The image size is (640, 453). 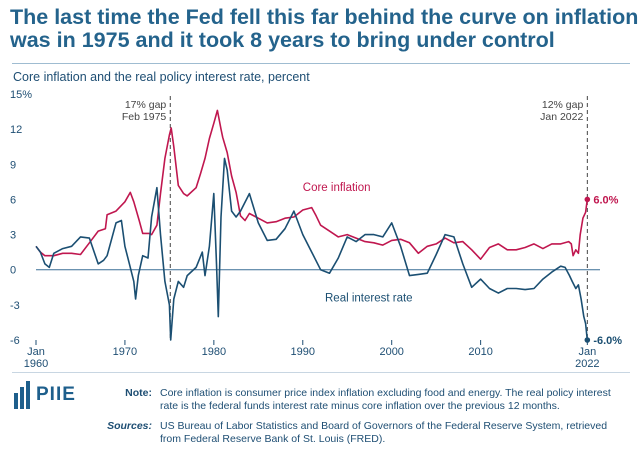 I want to click on y-tick-label-6: -3, so click(x=15, y=306).